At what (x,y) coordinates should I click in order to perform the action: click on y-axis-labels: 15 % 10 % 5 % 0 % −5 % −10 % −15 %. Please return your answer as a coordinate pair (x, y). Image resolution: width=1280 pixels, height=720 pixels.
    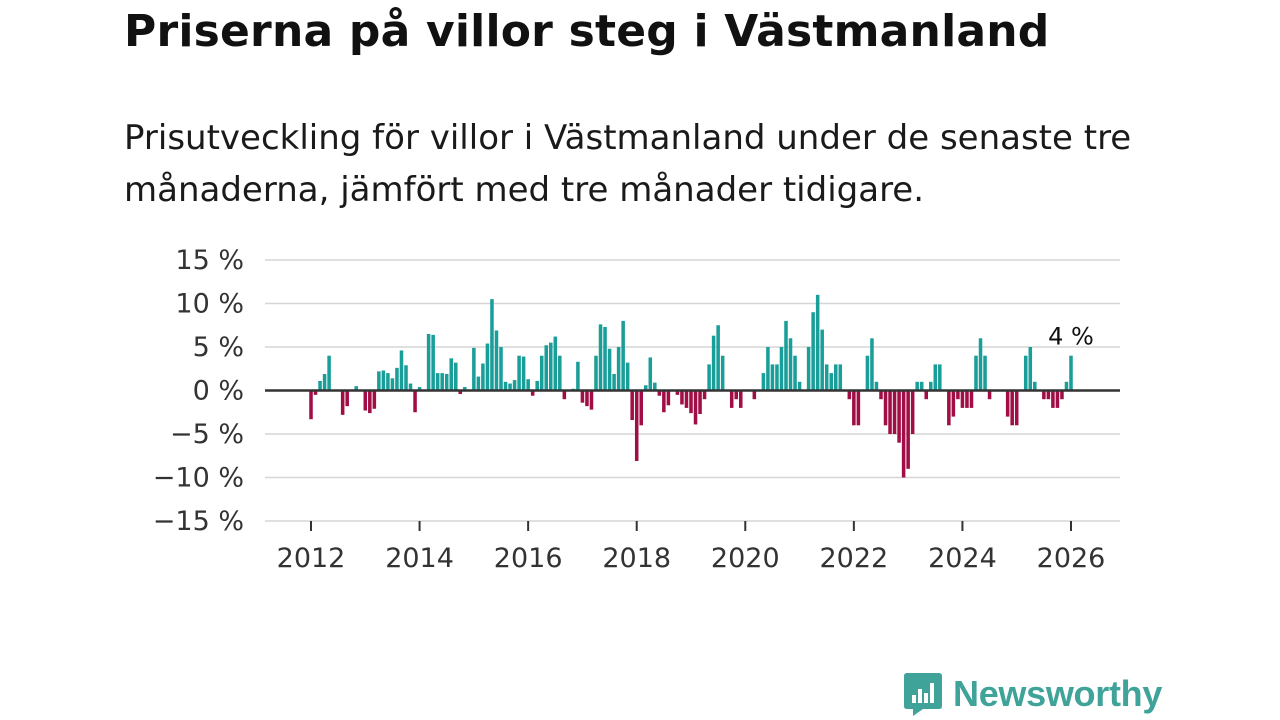
    Looking at the image, I should click on (198, 391).